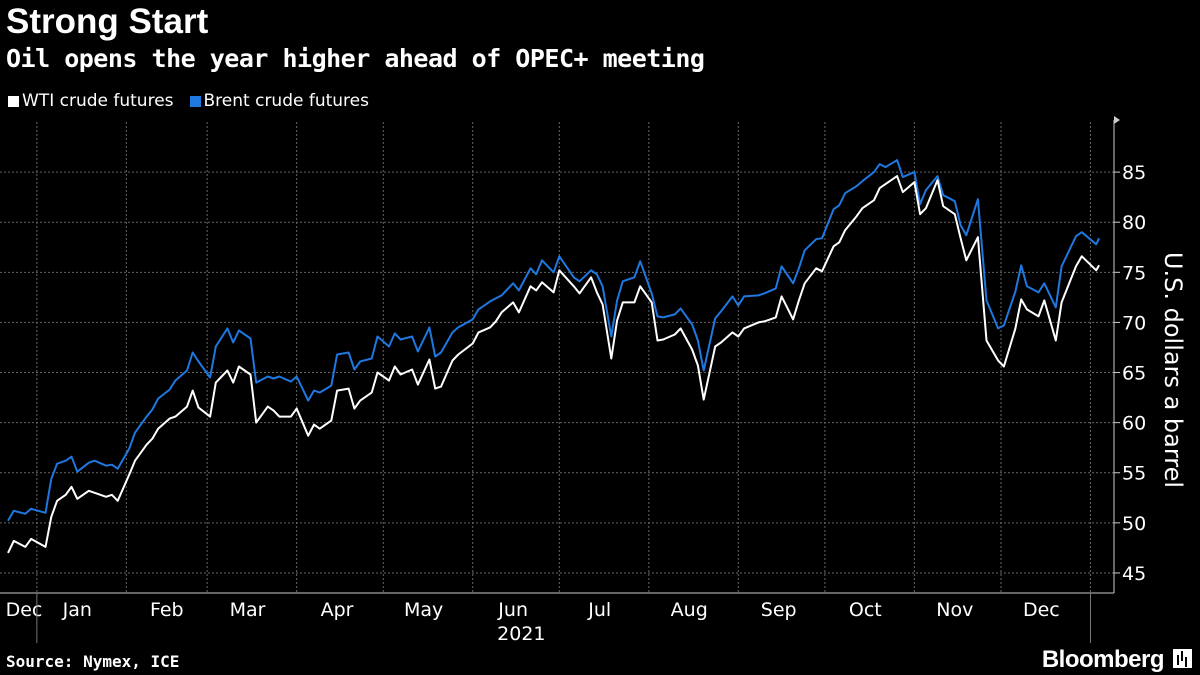 The image size is (1200, 675). I want to click on x-tick-label: May, so click(423, 610).